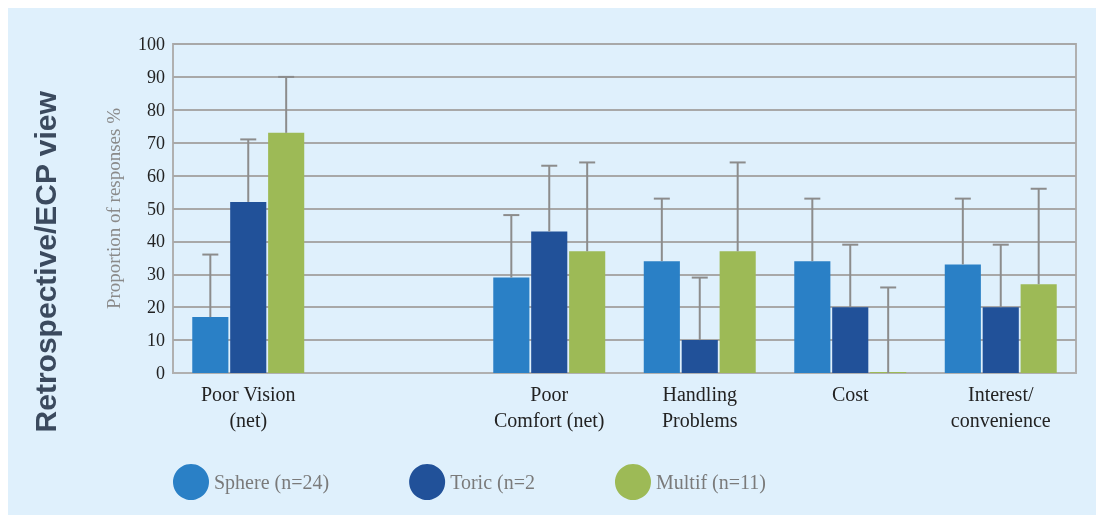 The image size is (1104, 523). I want to click on legend-label: Multif (n=11), so click(710, 482).